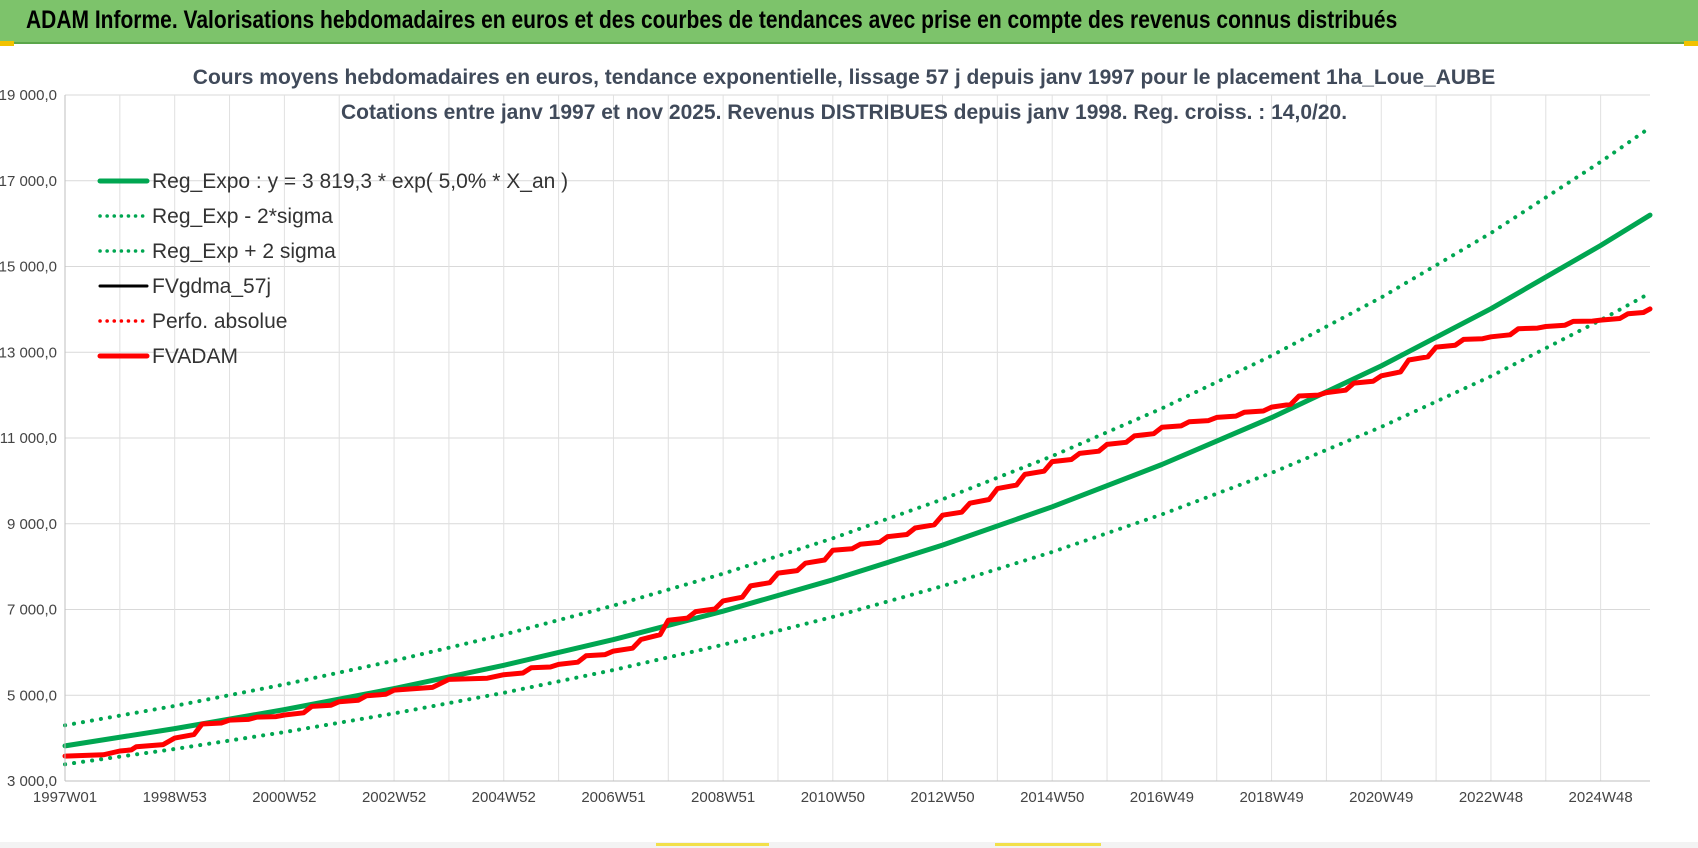 This screenshot has width=1698, height=848. What do you see at coordinates (28, 352) in the screenshot?
I see `y-tick-label: 13 000,0` at bounding box center [28, 352].